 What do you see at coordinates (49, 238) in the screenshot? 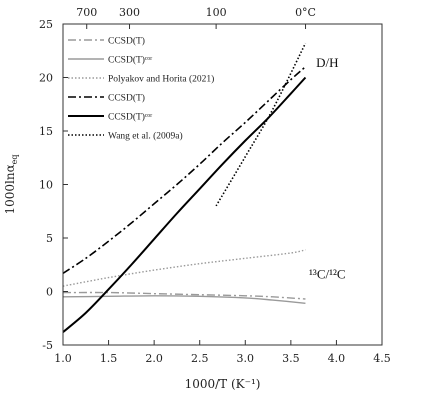
I see `y-tick-label: 5` at bounding box center [49, 238].